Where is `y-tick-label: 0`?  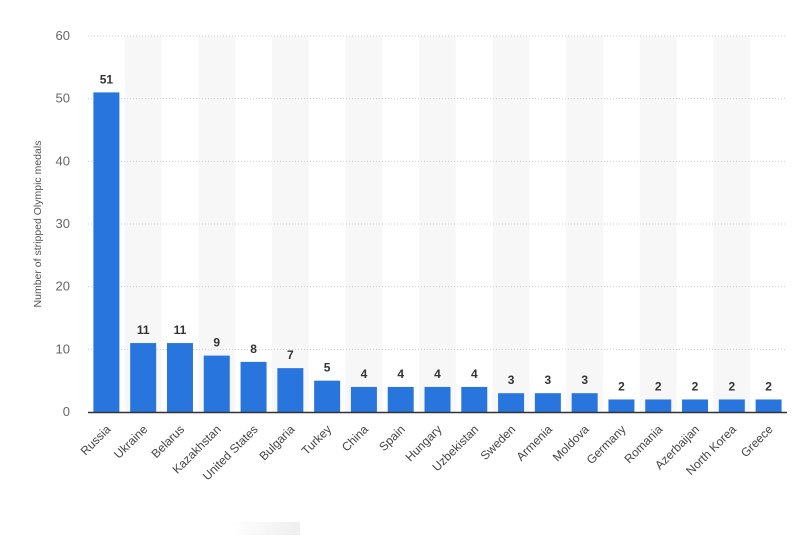
y-tick-label: 0 is located at coordinates (66, 411).